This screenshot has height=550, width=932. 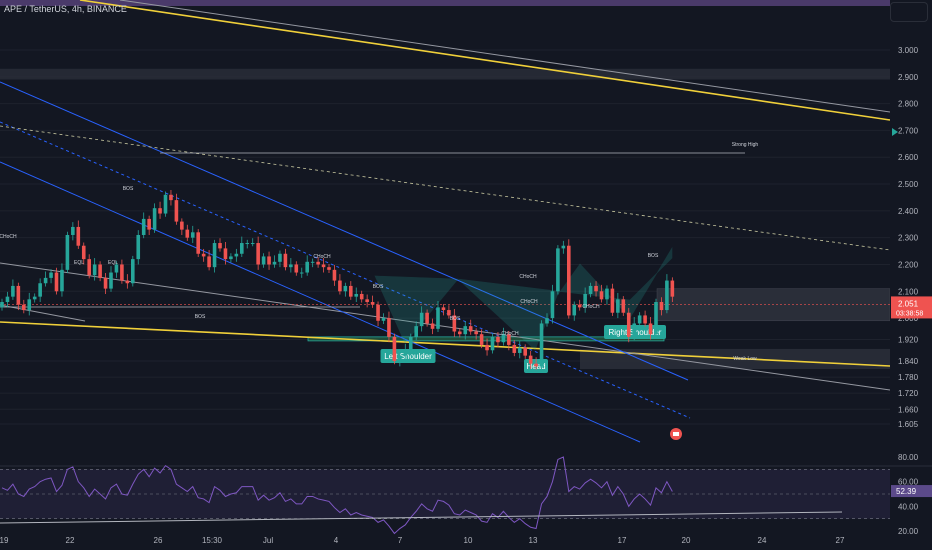 What do you see at coordinates (908, 238) in the screenshot?
I see `price-tick-label: 2.300` at bounding box center [908, 238].